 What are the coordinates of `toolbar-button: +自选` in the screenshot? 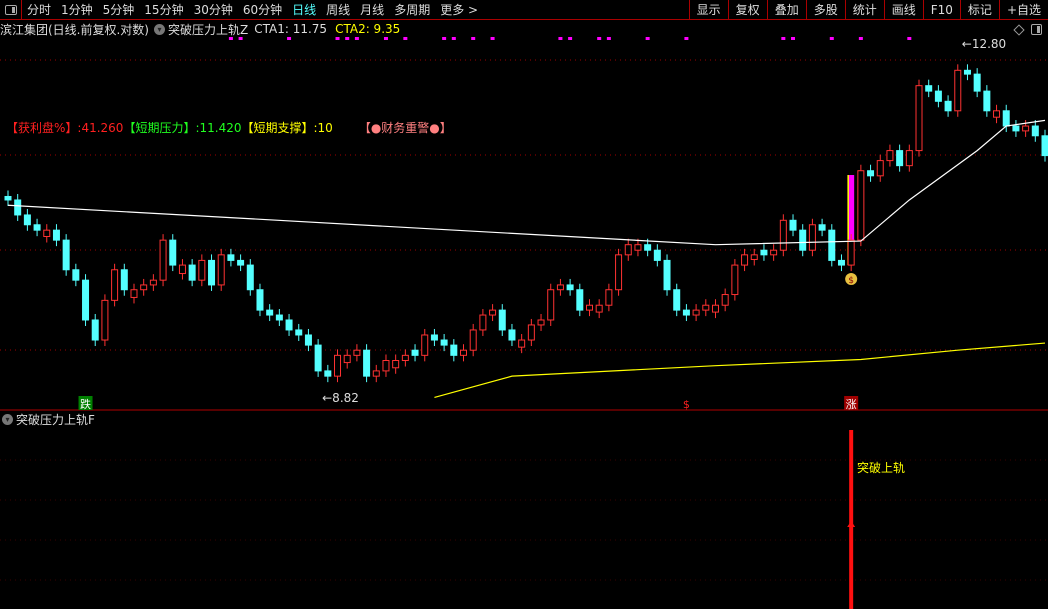 It's located at (1023, 10).